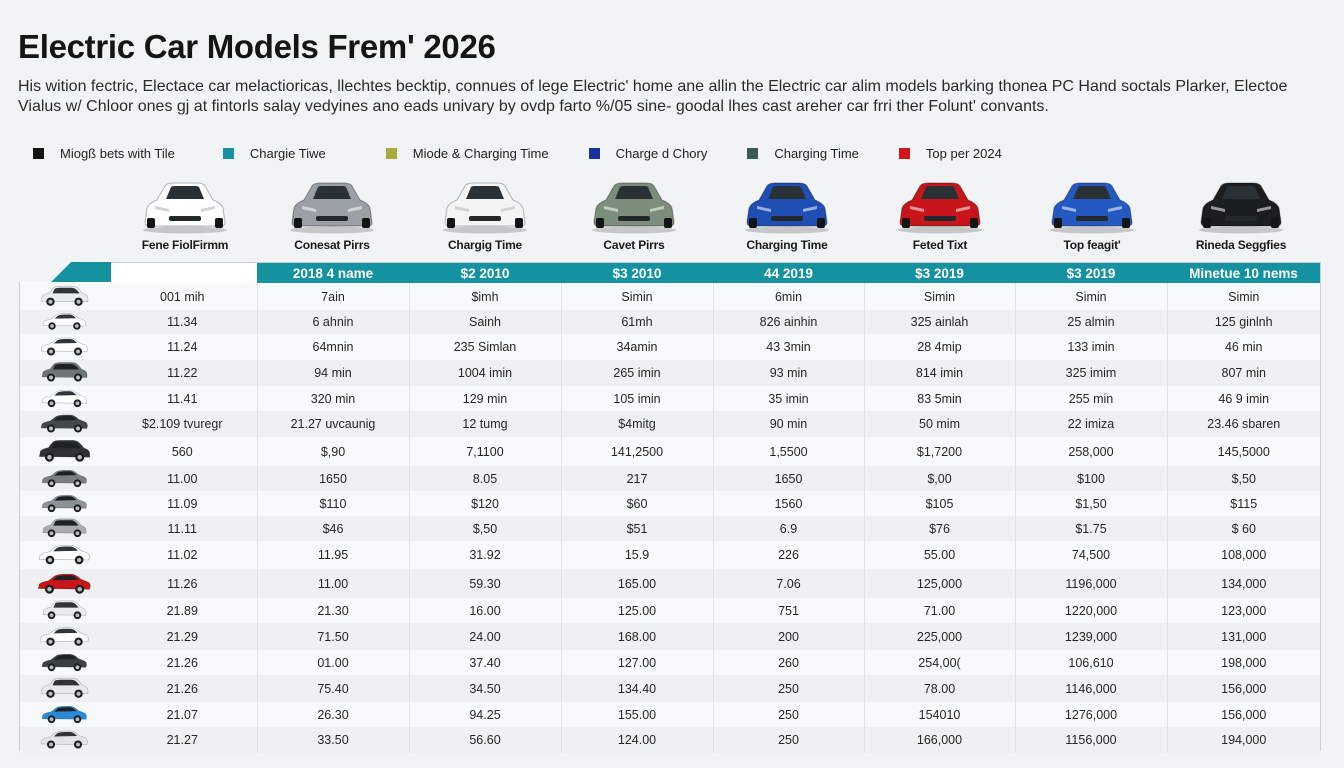 The image size is (1344, 768). Describe the element at coordinates (182, 583) in the screenshot. I see `cell-value: 11.26` at that location.